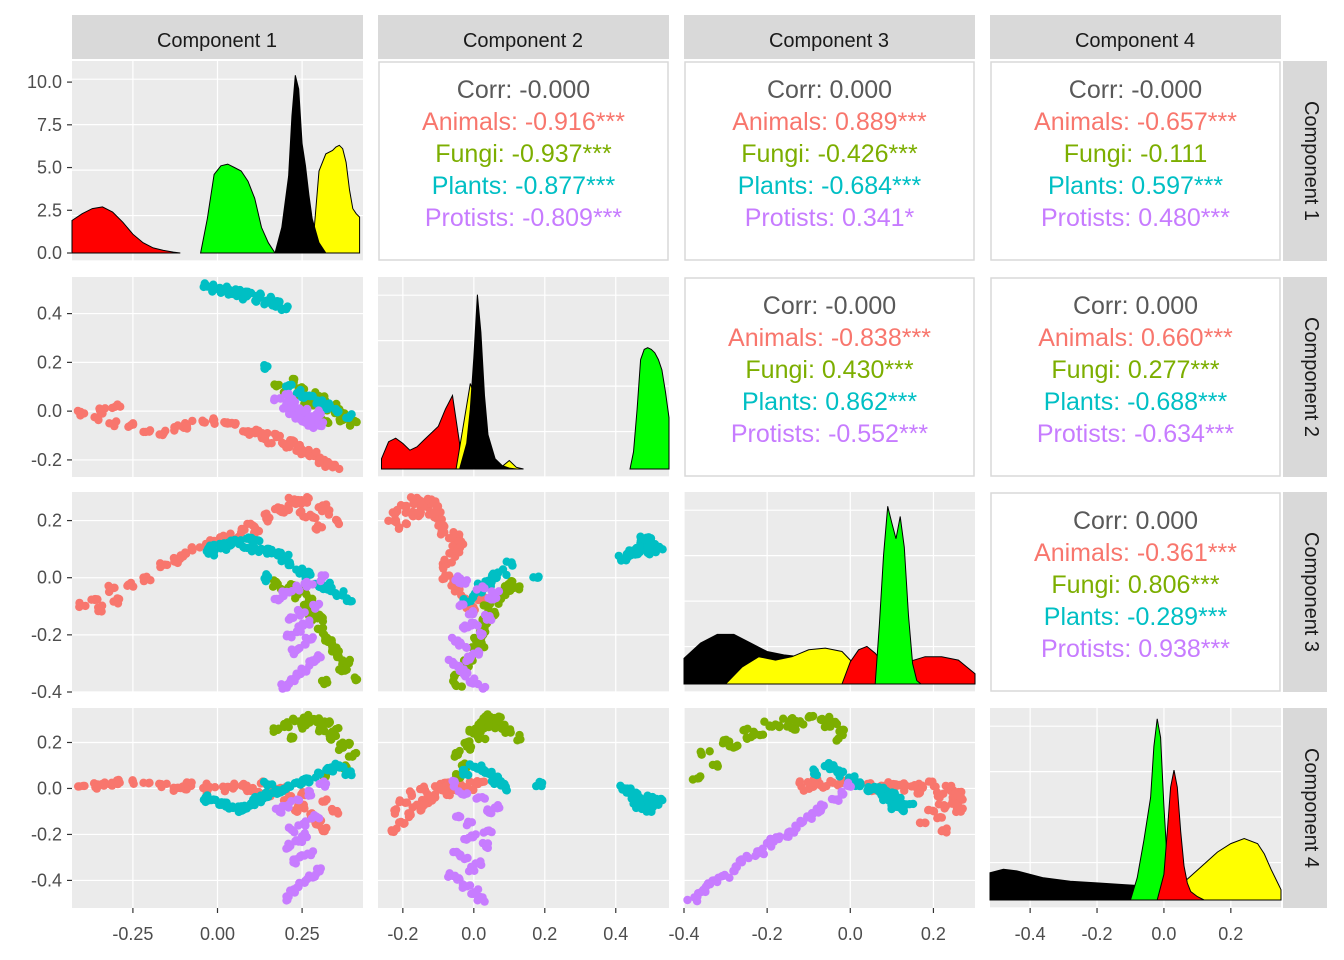 The height and width of the screenshot is (960, 1344). I want to click on corr-label-protists: Protists: 0.938***, so click(1135, 649).